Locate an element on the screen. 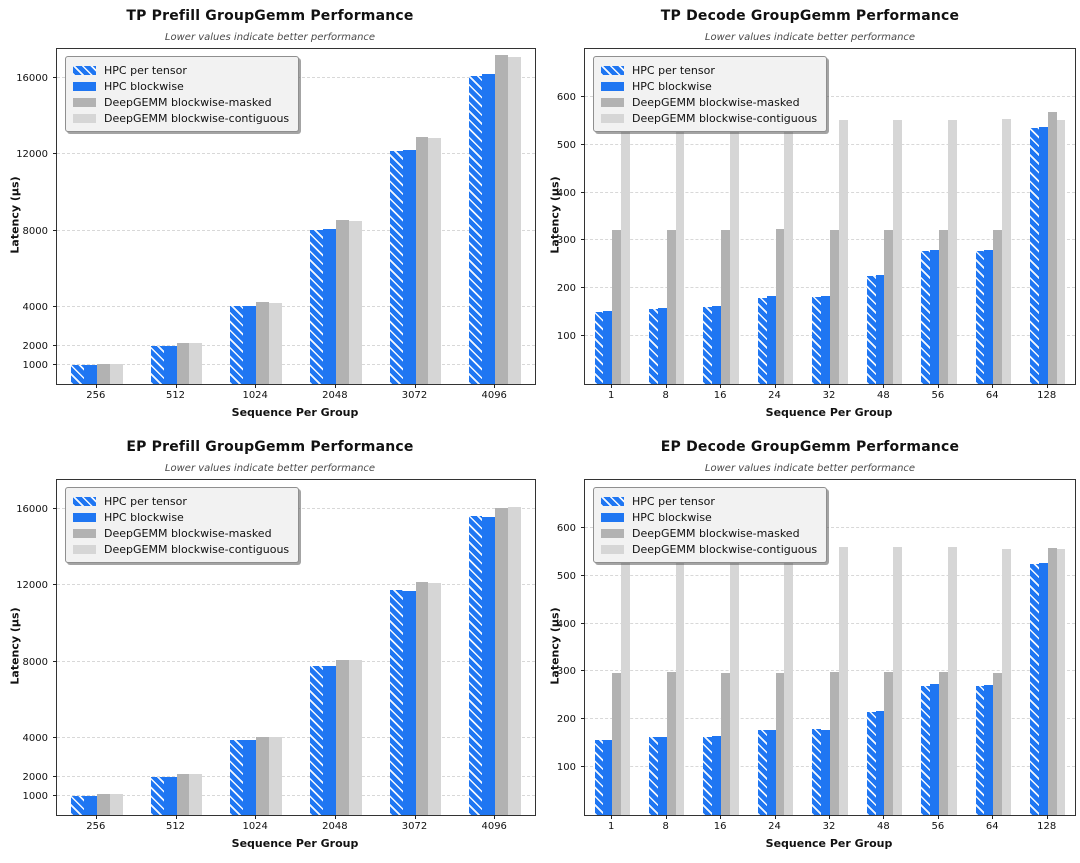 The image size is (1080, 863). chart-title: TP Decode GroupGemm Performance is located at coordinates (810, 16).